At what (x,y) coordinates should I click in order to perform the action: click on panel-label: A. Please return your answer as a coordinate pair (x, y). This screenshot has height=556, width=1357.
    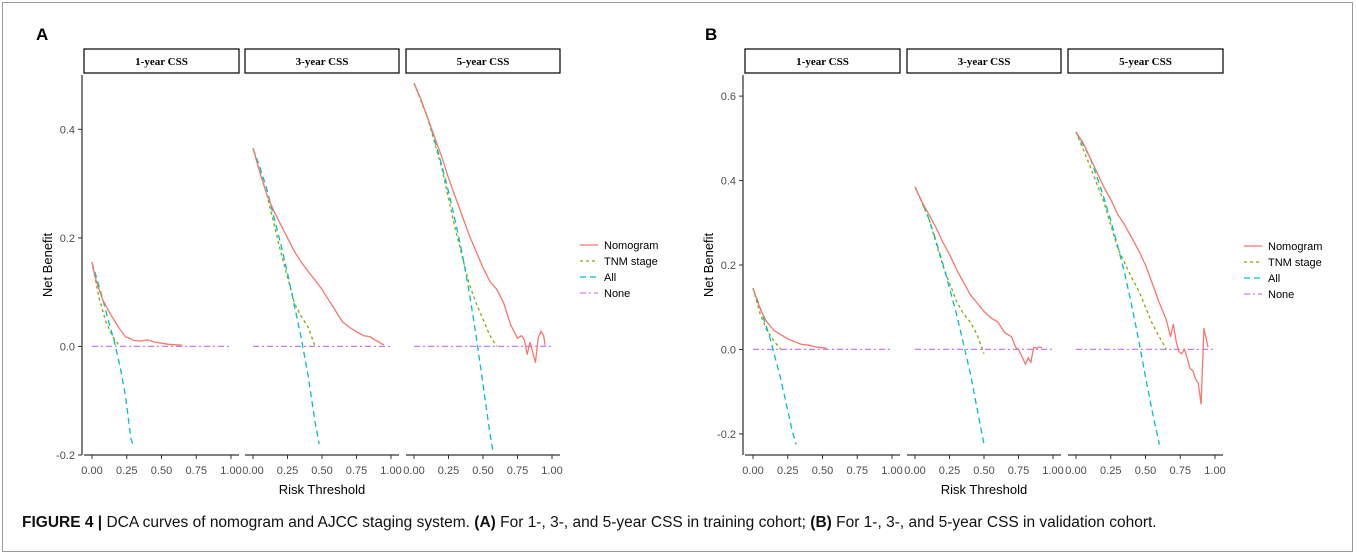
    Looking at the image, I should click on (42, 34).